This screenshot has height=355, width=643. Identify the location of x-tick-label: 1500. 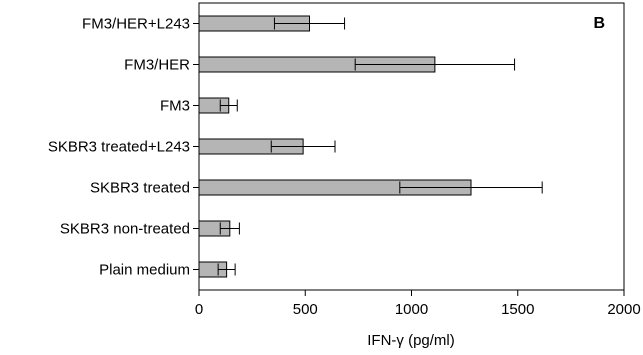
(517, 309).